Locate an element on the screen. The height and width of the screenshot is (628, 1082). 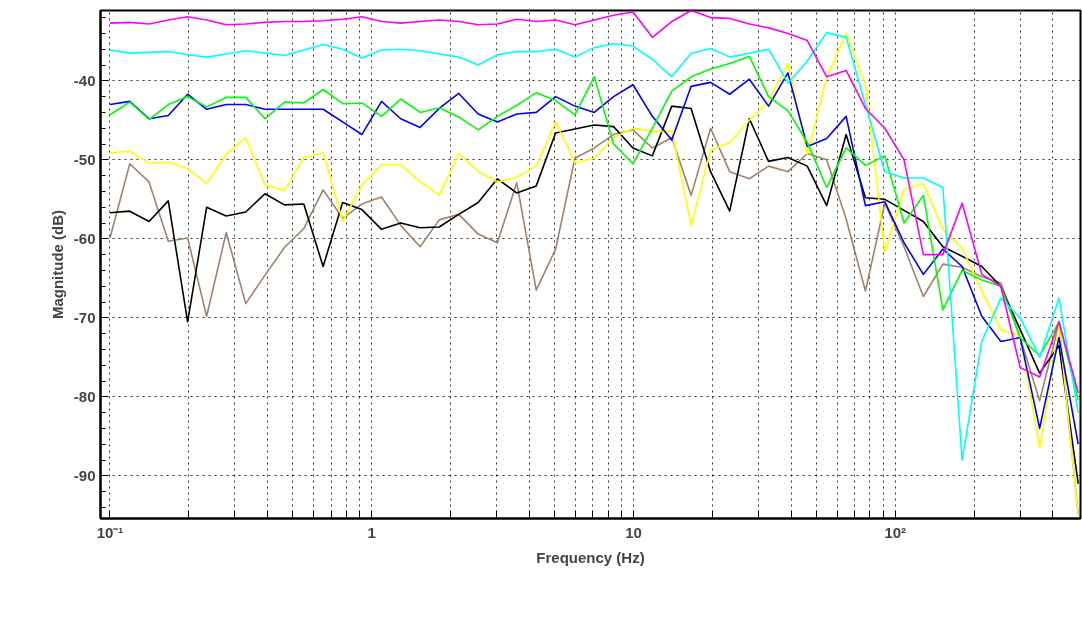
x-tick-label: 10² is located at coordinates (895, 532).